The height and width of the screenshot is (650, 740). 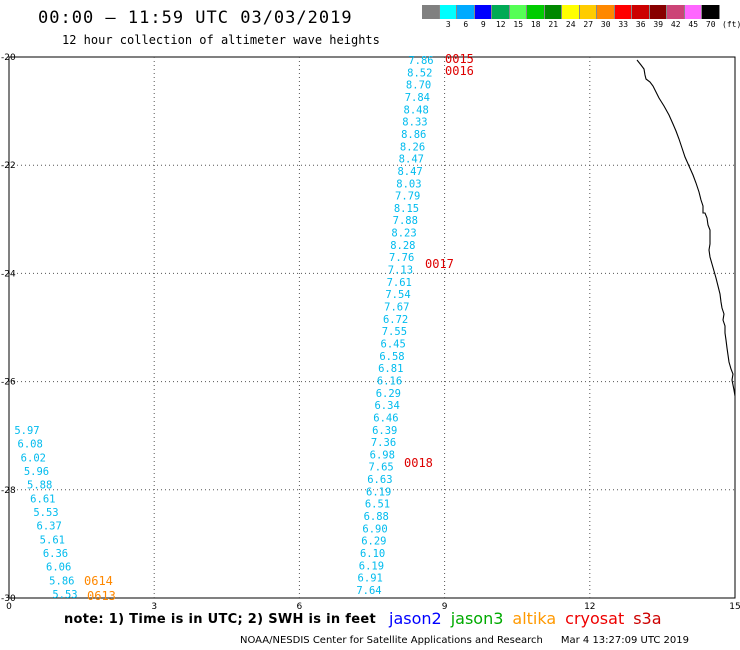 What do you see at coordinates (418, 463) in the screenshot?
I see `time-label: 0018` at bounding box center [418, 463].